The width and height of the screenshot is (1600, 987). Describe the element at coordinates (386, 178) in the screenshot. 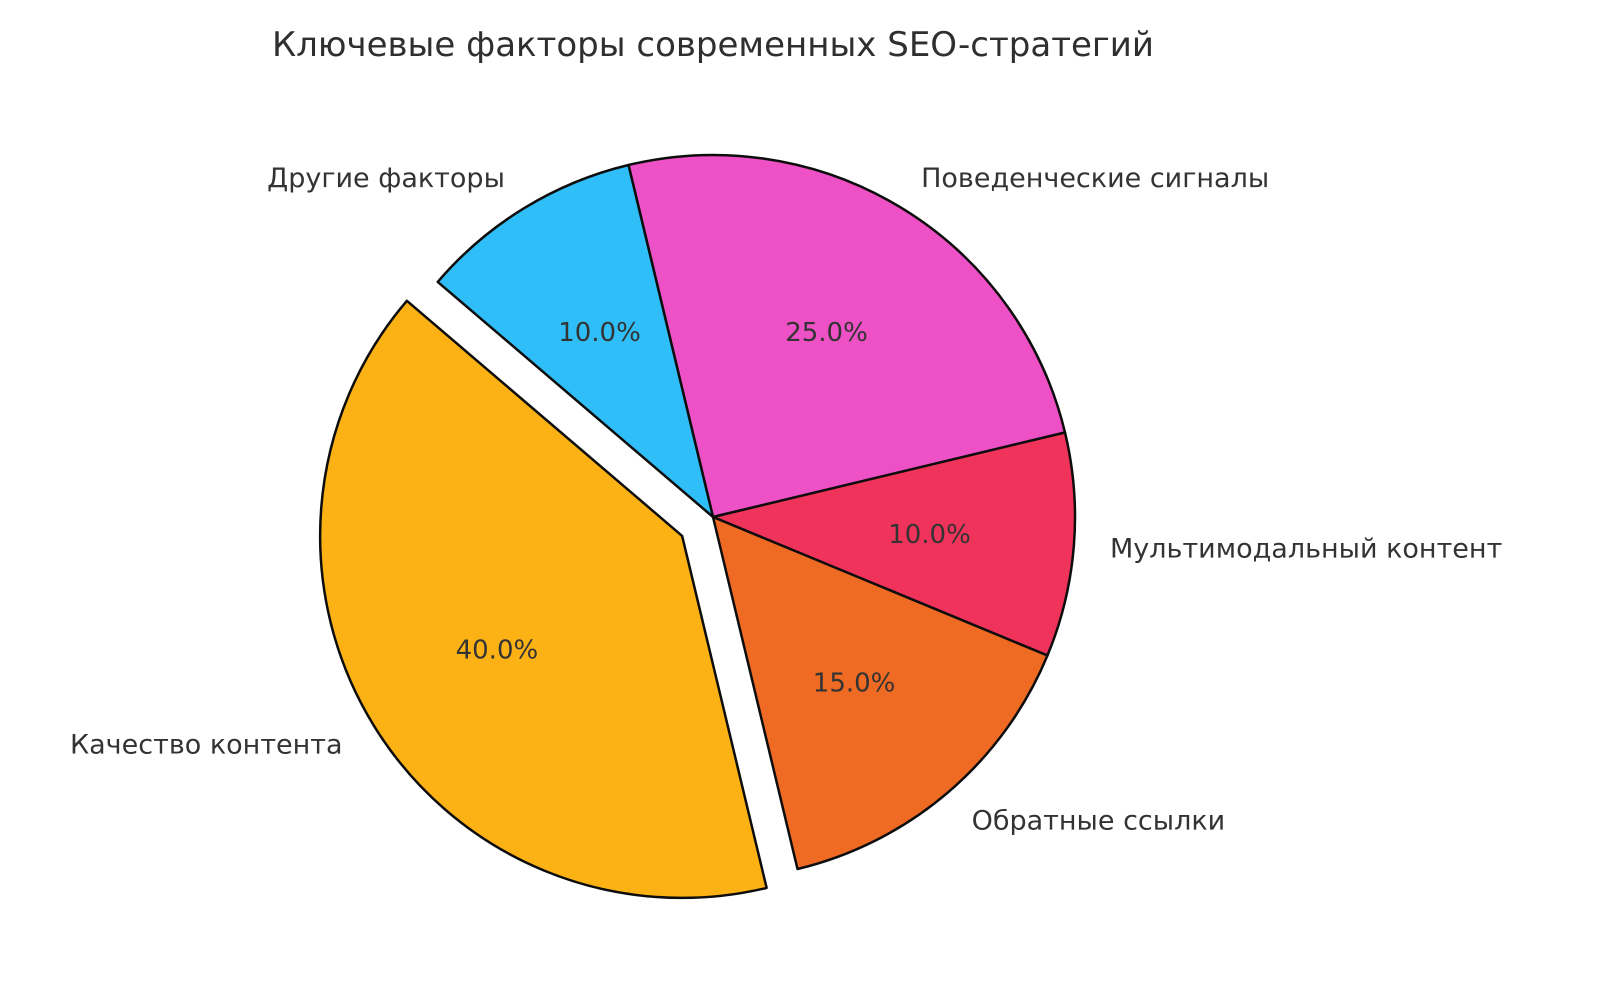

I see `slice-label-4: Другие факторы` at that location.